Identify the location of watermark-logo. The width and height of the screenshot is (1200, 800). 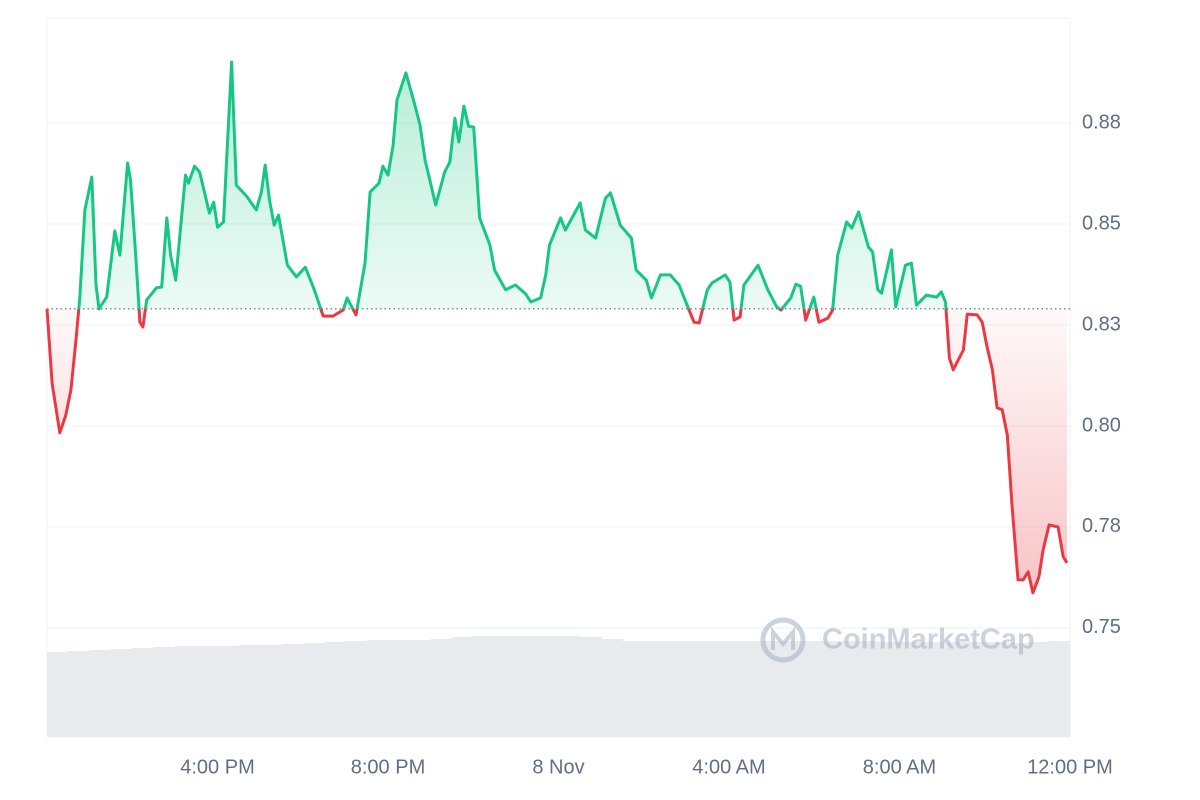
(783, 640).